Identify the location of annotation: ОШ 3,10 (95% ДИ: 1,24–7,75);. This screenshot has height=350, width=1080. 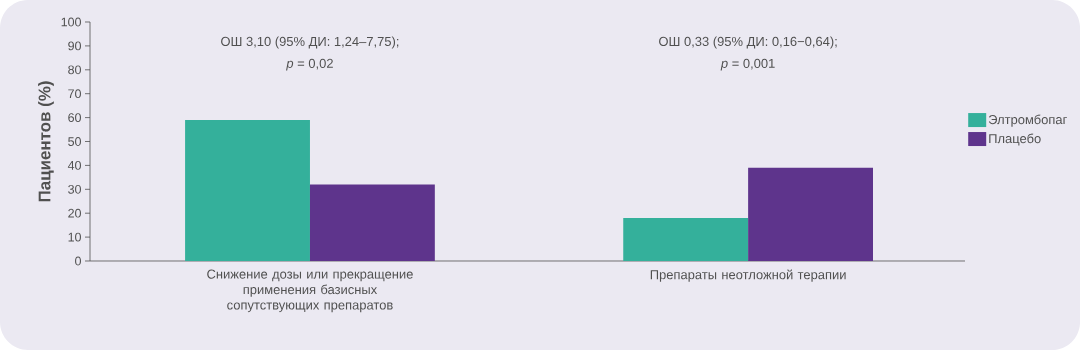
(310, 42).